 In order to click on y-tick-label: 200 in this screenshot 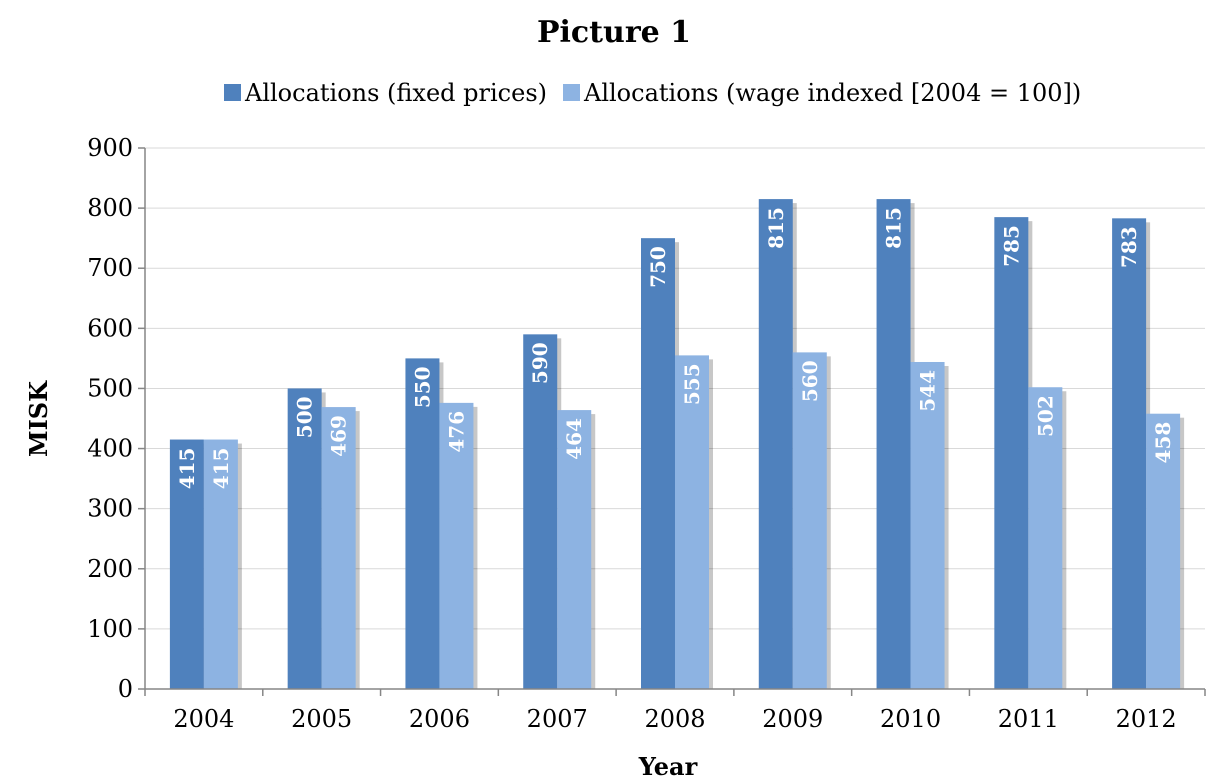, I will do `click(110, 569)`.